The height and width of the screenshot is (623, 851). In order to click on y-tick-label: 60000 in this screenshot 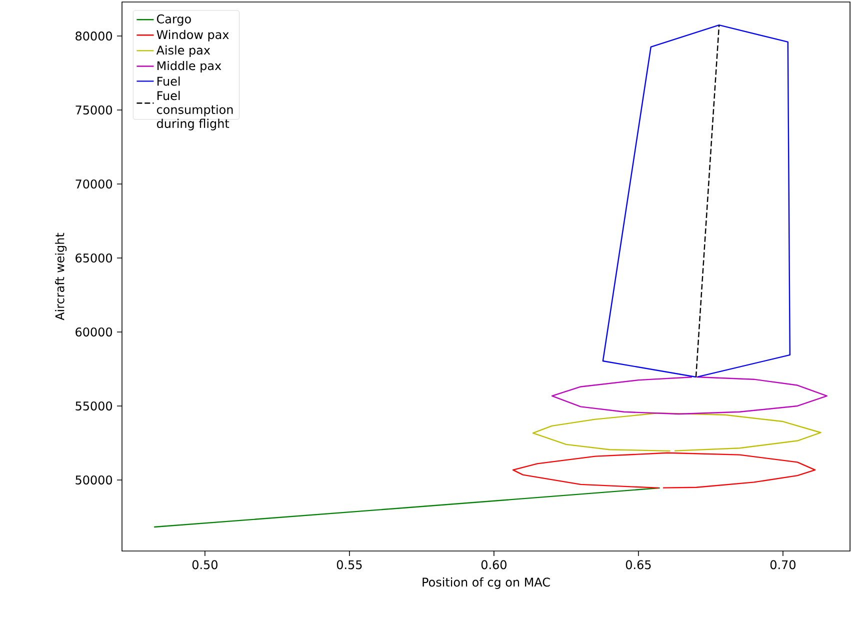, I will do `click(94, 332)`.